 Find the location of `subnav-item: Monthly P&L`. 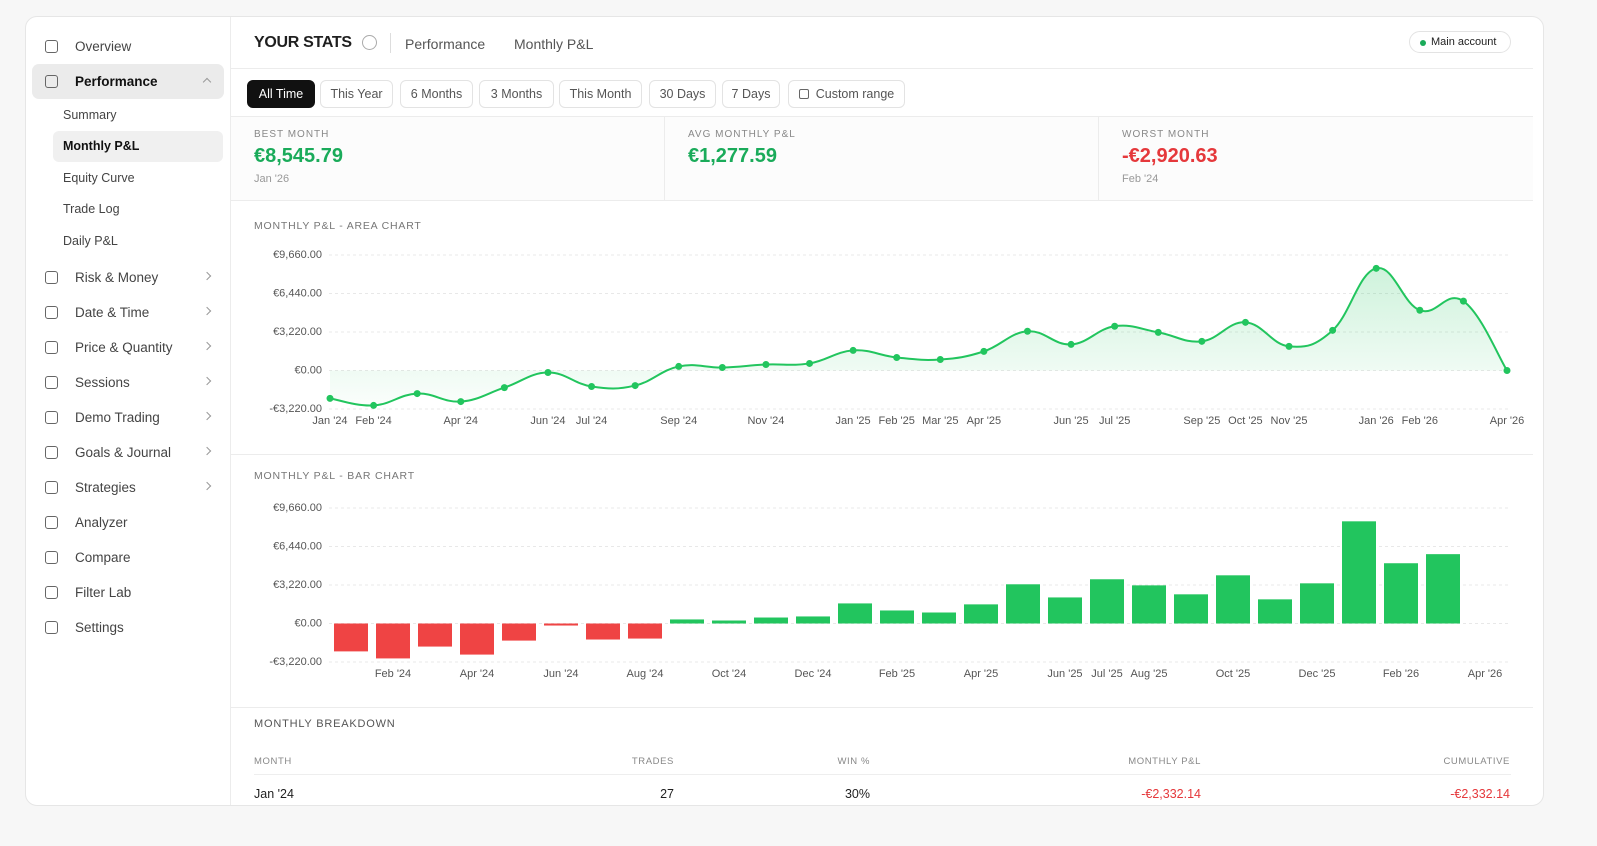

subnav-item: Monthly P&L is located at coordinates (138, 146).